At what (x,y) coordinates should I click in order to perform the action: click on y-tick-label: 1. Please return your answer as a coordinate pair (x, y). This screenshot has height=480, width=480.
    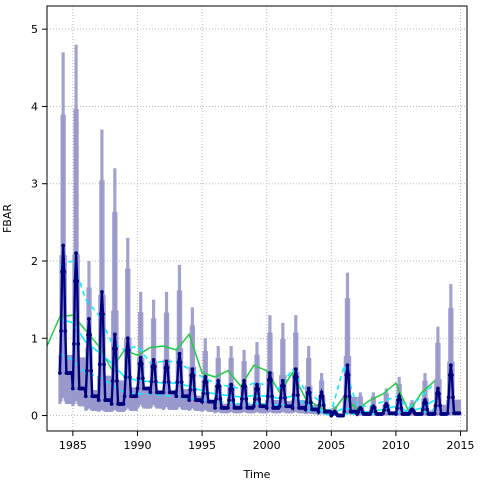
    Looking at the image, I should click on (34, 338).